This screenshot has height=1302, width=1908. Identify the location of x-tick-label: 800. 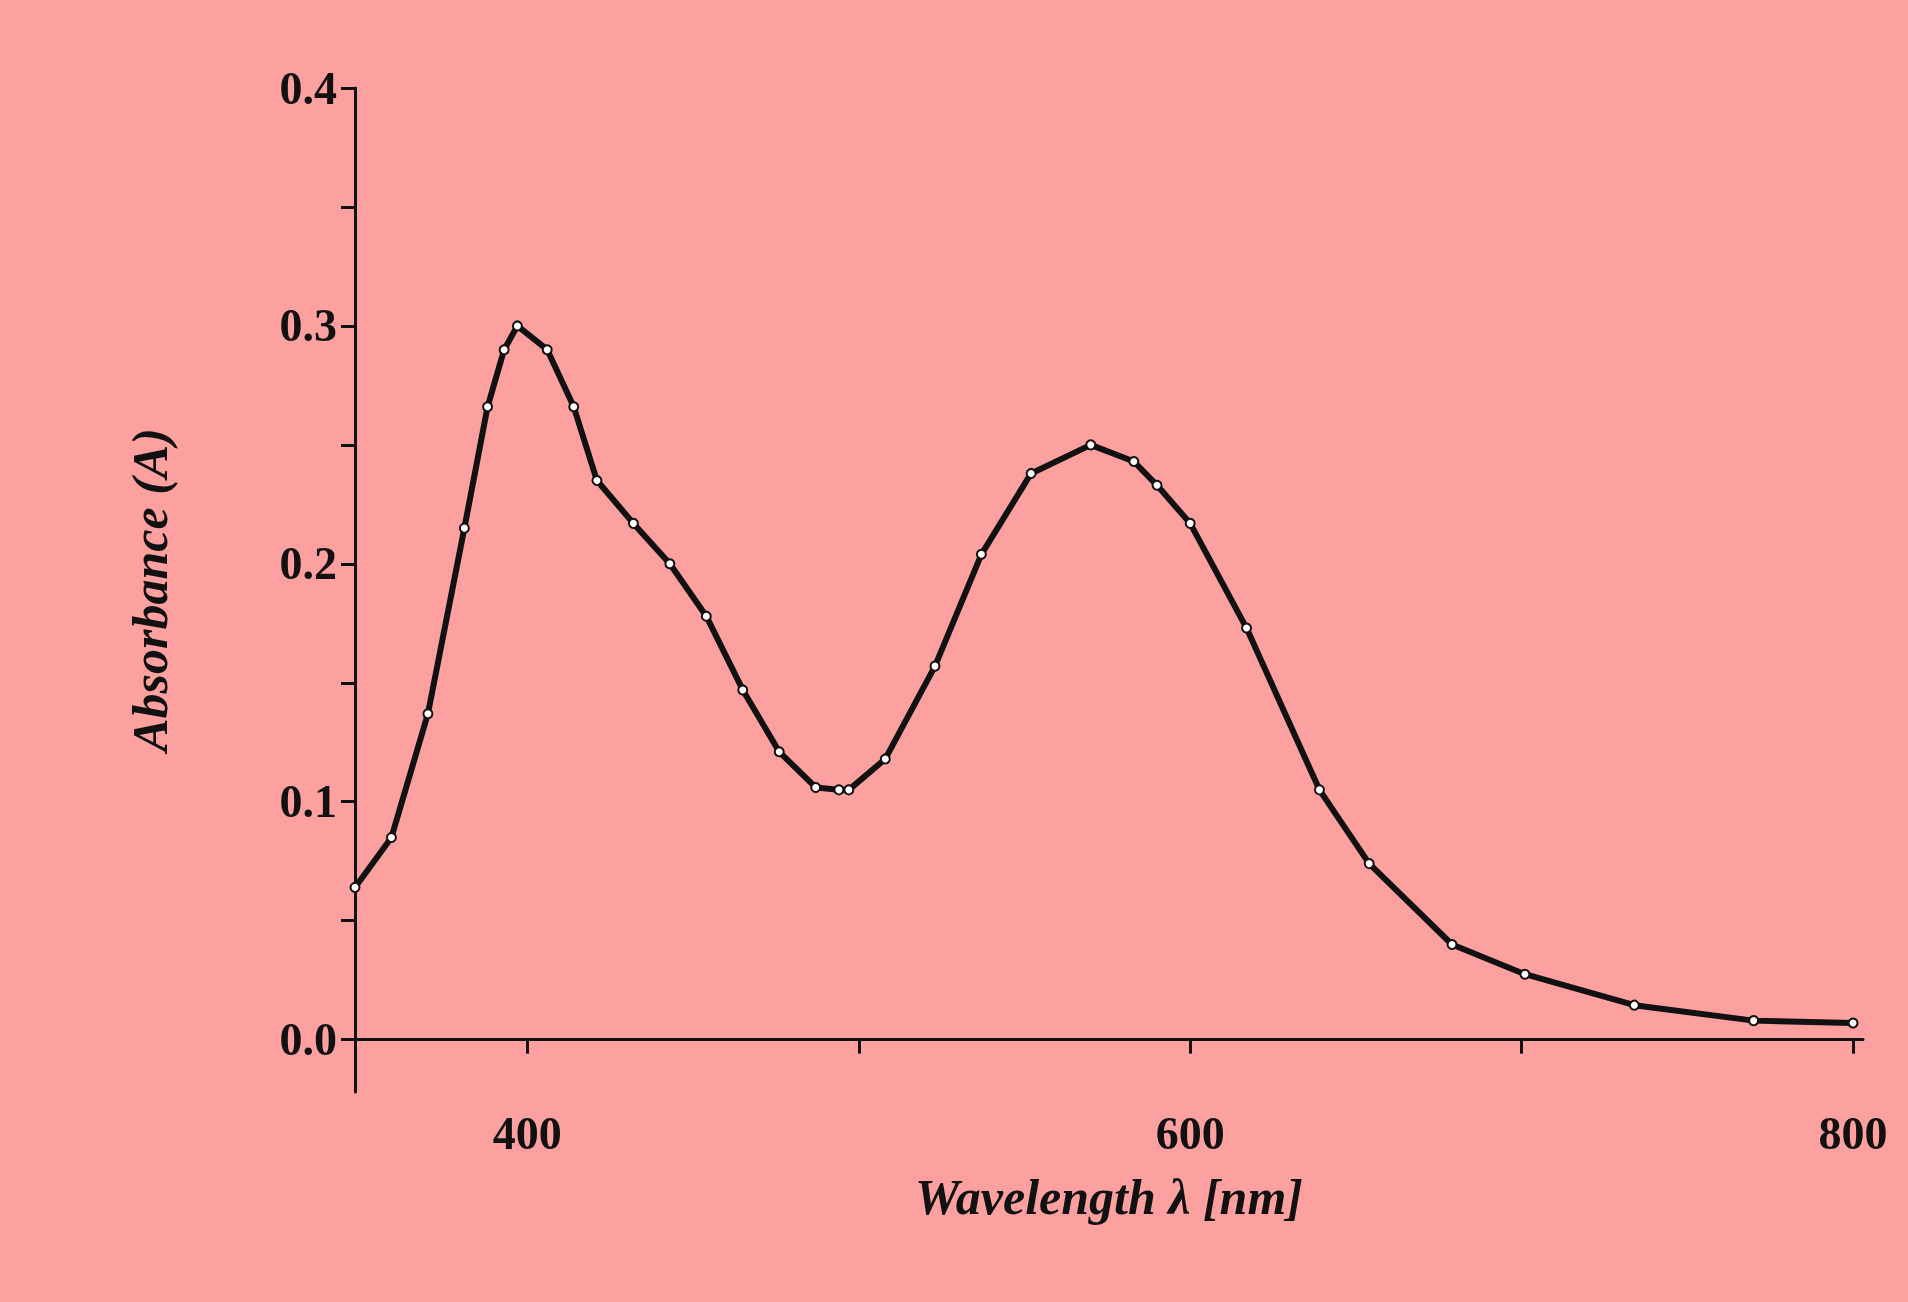
(1853, 1133).